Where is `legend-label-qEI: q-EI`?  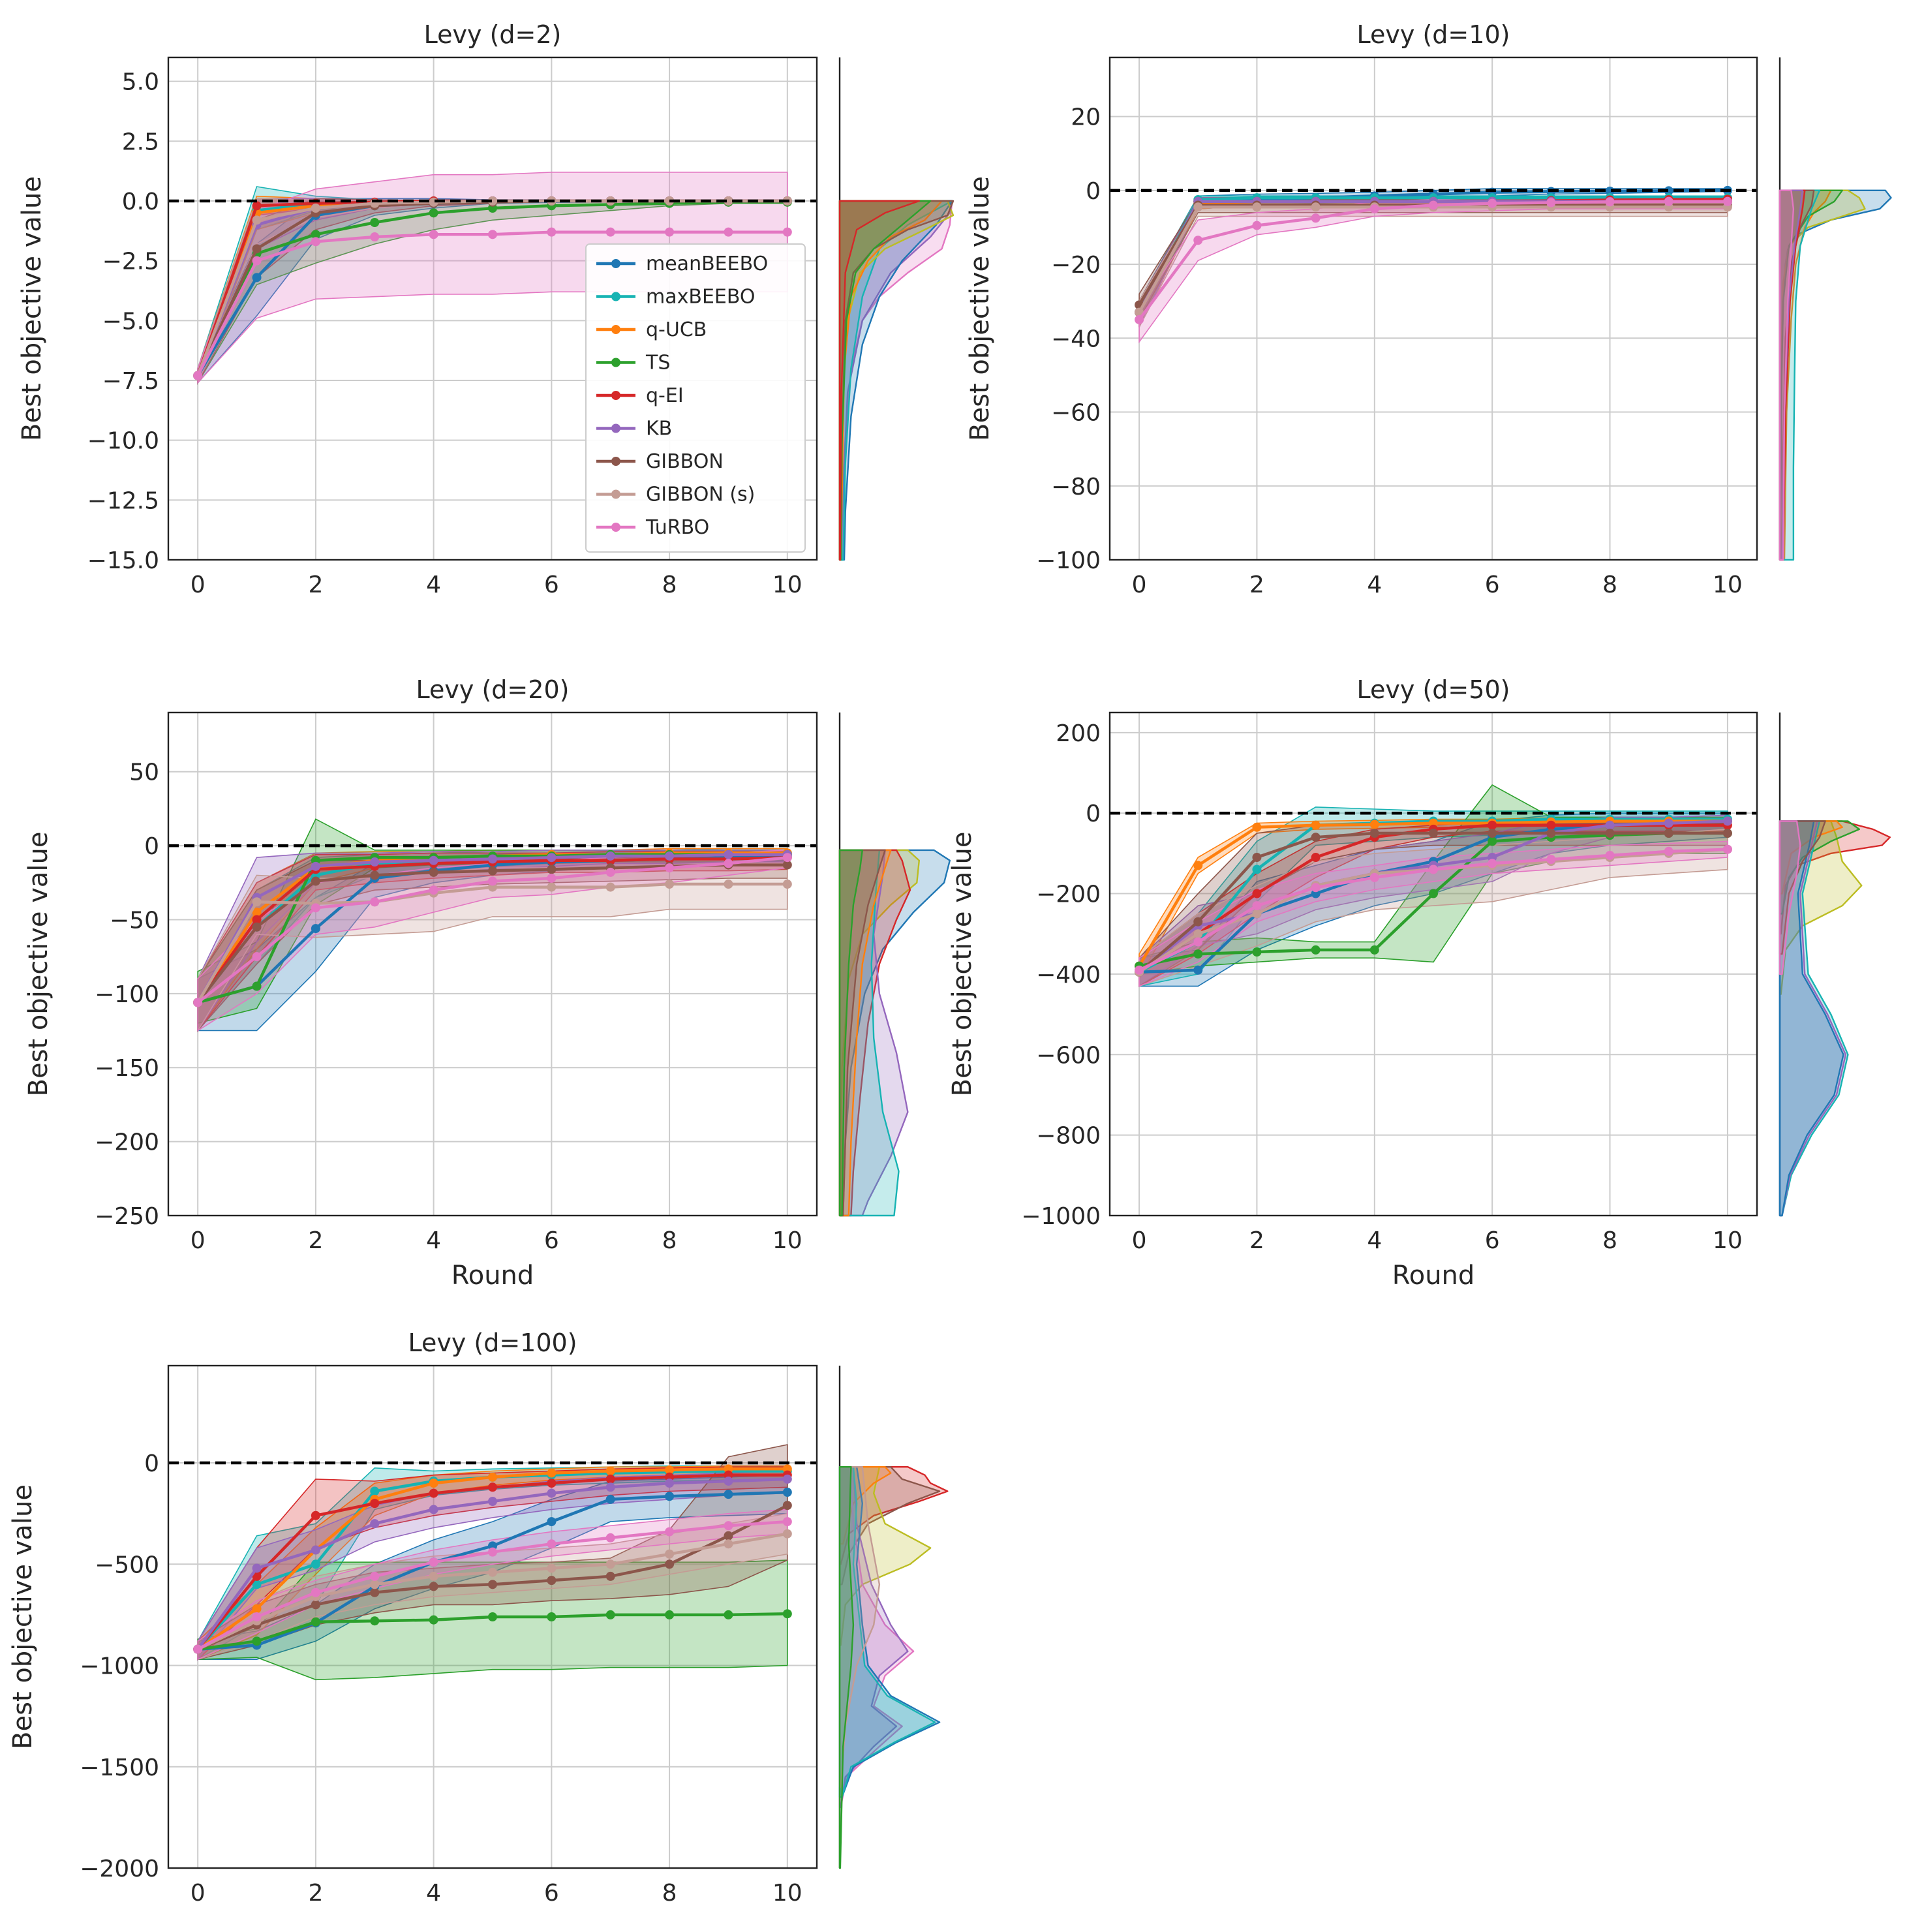
legend-label-qEI: q-EI is located at coordinates (665, 395).